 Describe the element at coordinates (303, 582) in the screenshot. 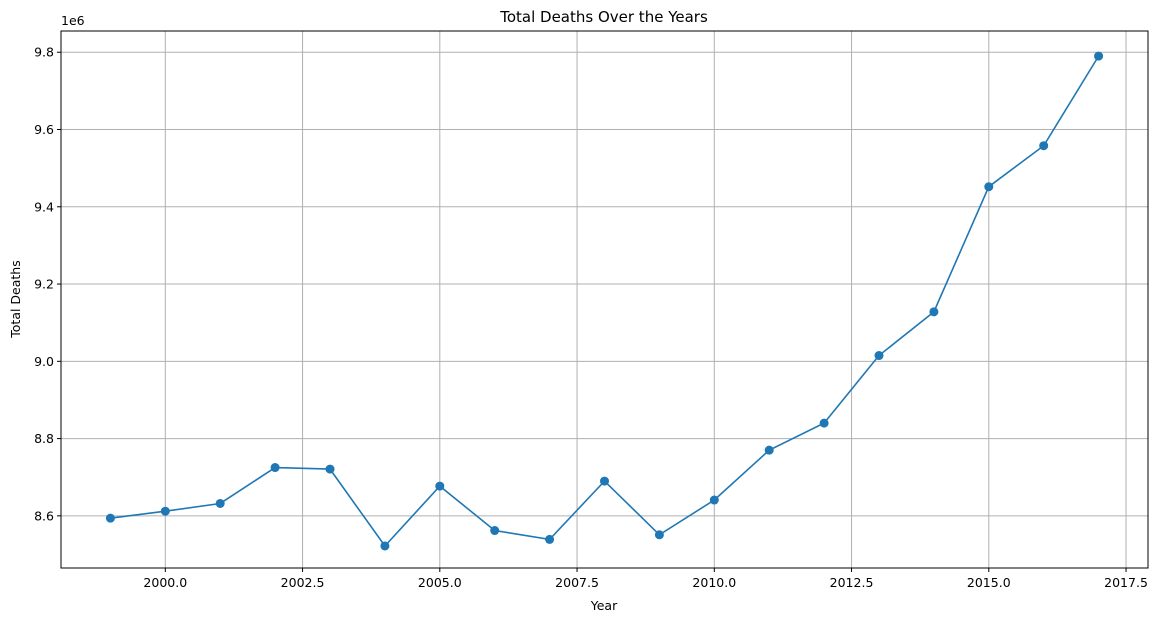

I see `x-tick-label: 2002.5` at that location.